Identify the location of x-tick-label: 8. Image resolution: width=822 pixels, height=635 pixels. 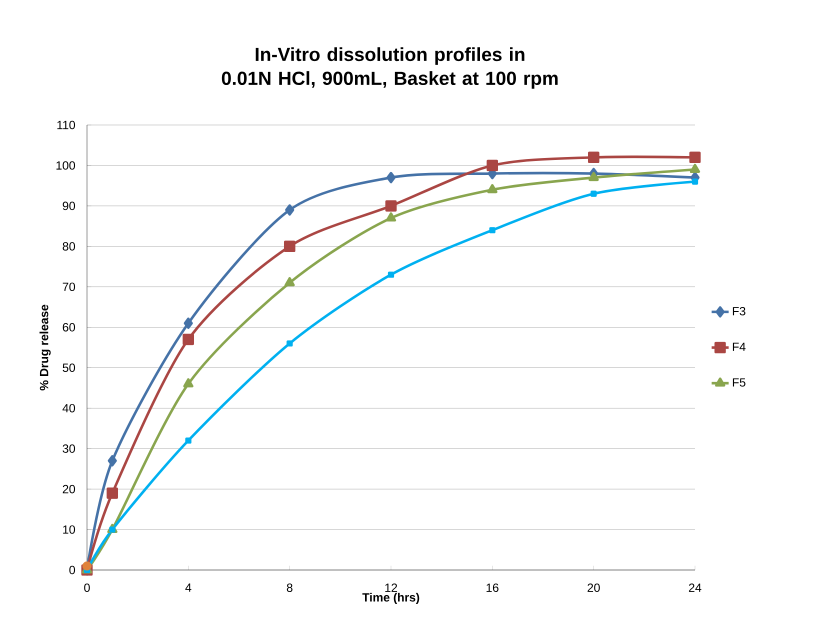
(289, 587).